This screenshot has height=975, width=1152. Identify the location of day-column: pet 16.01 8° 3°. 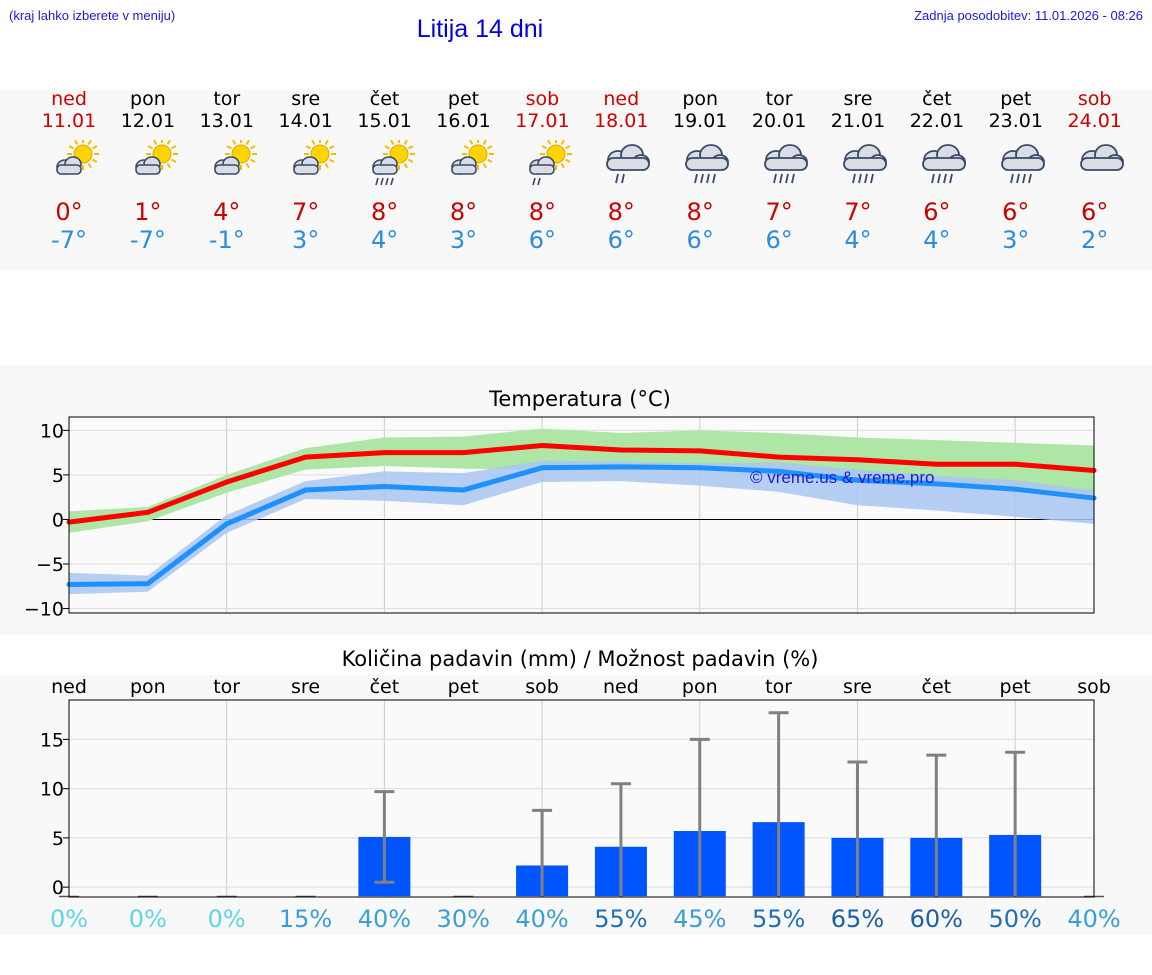
(464, 178).